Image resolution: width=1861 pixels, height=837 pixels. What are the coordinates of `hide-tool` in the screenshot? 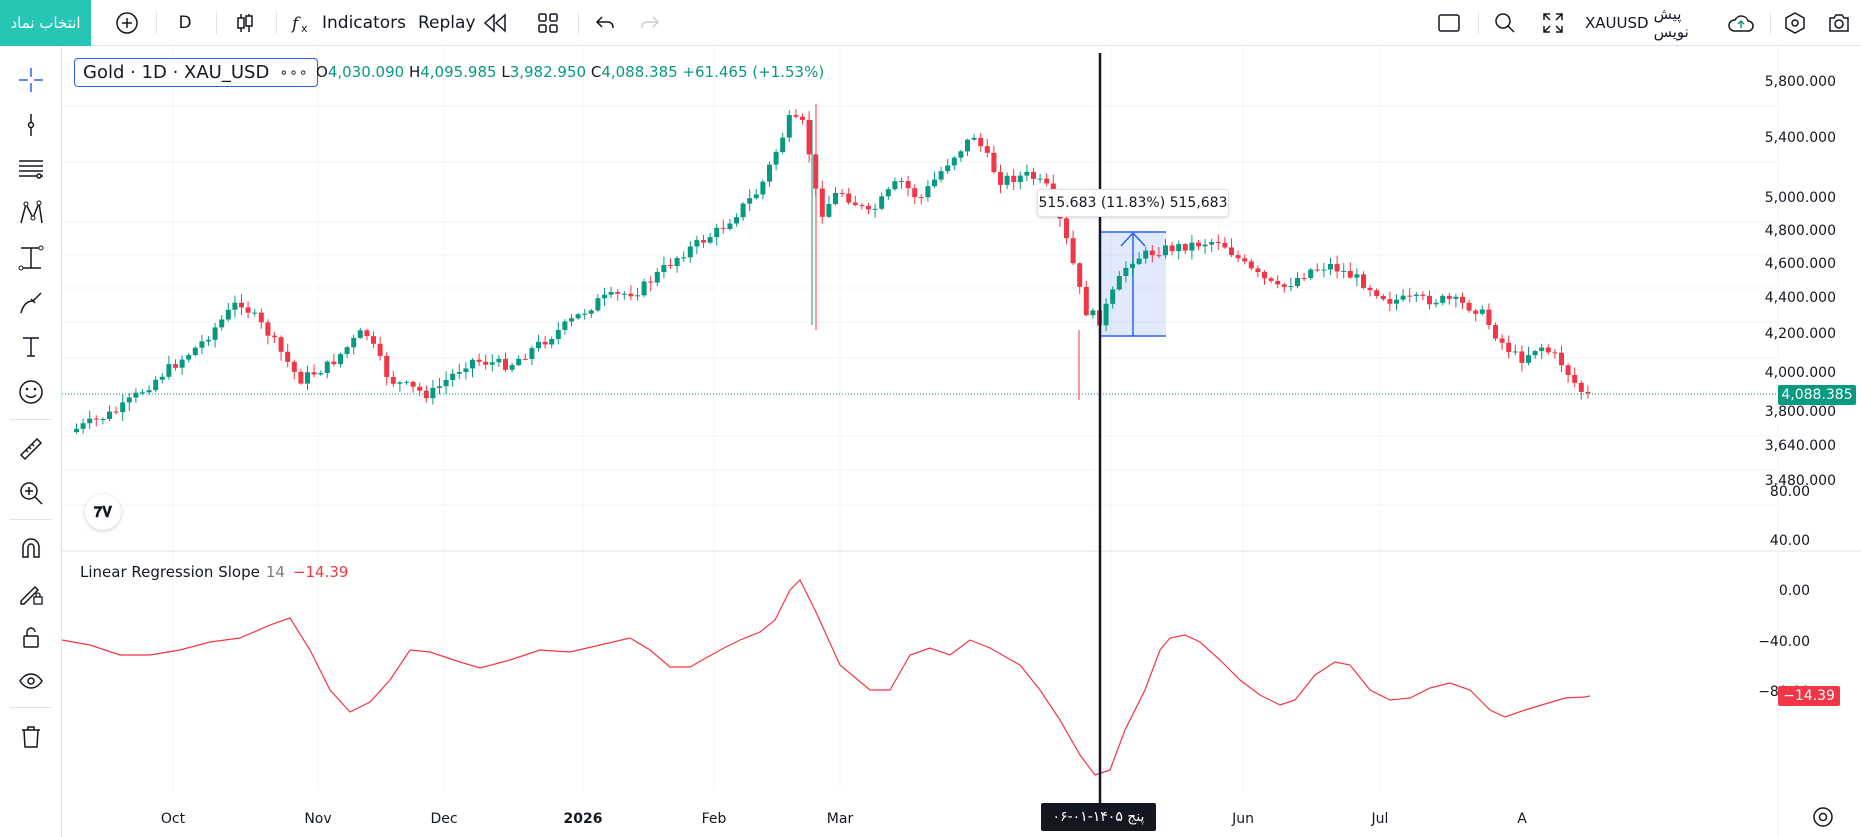 It's located at (31, 681).